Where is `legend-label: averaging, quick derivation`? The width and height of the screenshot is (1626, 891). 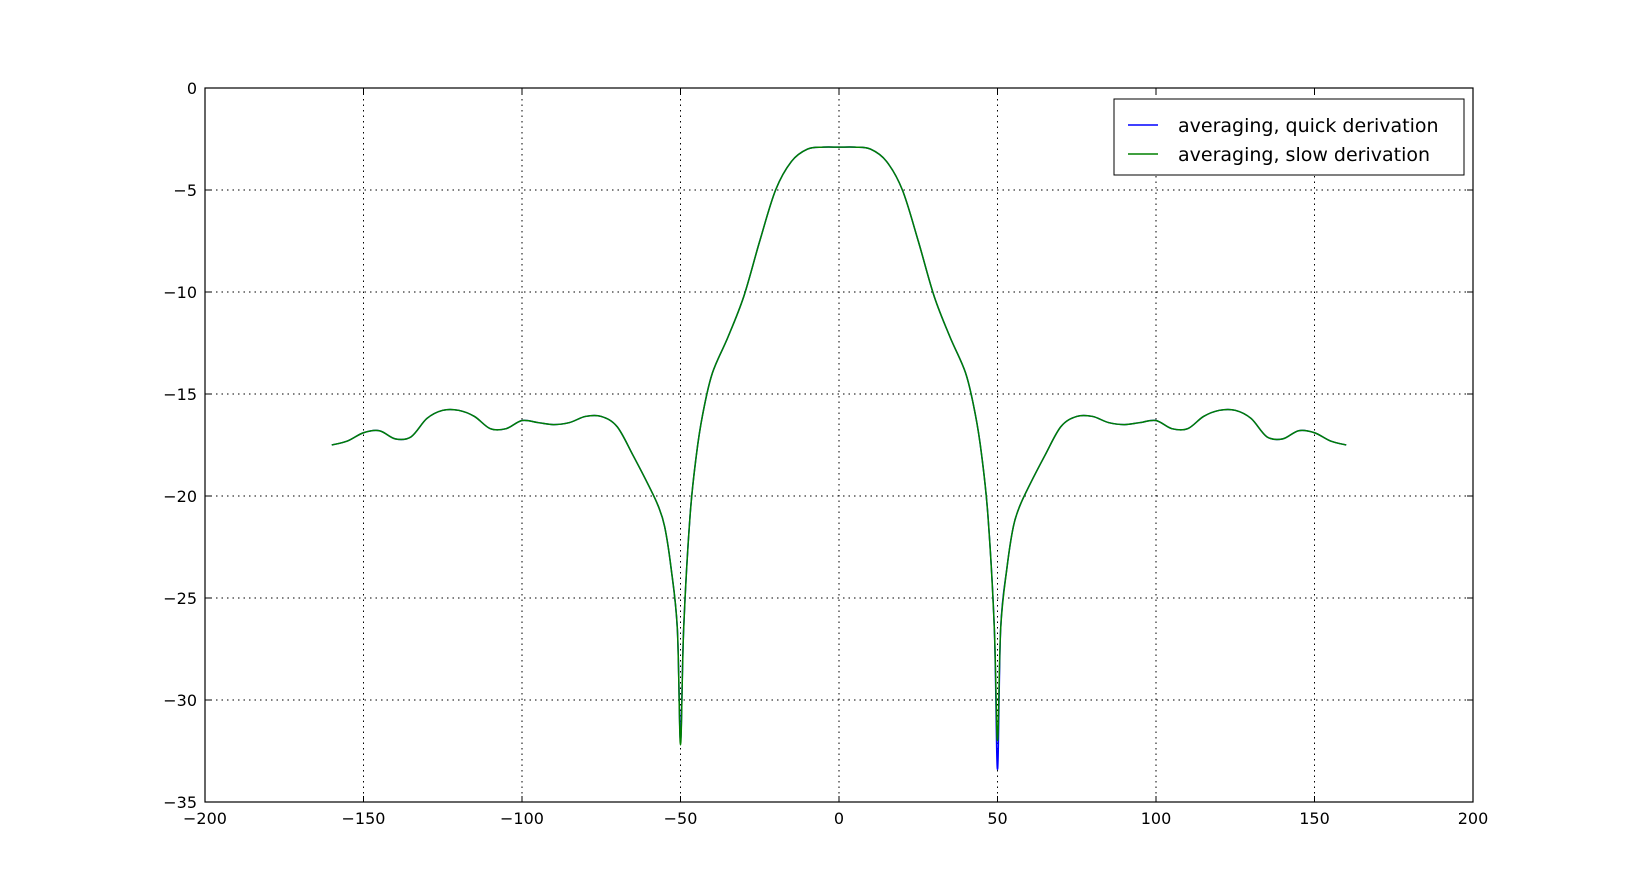
legend-label: averaging, quick derivation is located at coordinates (1308, 126).